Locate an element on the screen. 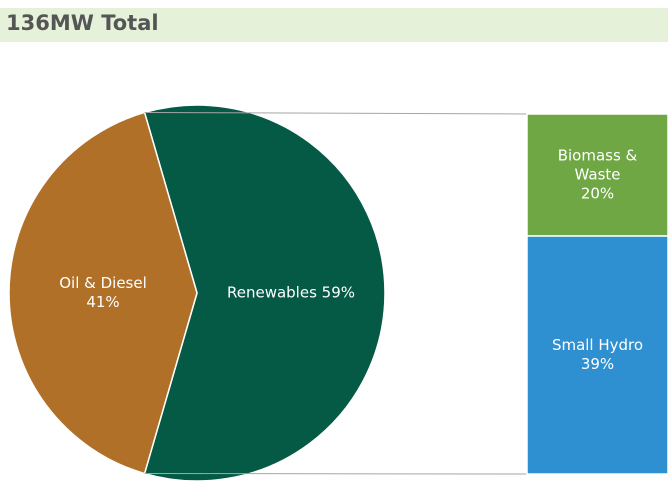  data-label: Small Hydro 39% is located at coordinates (598, 355).